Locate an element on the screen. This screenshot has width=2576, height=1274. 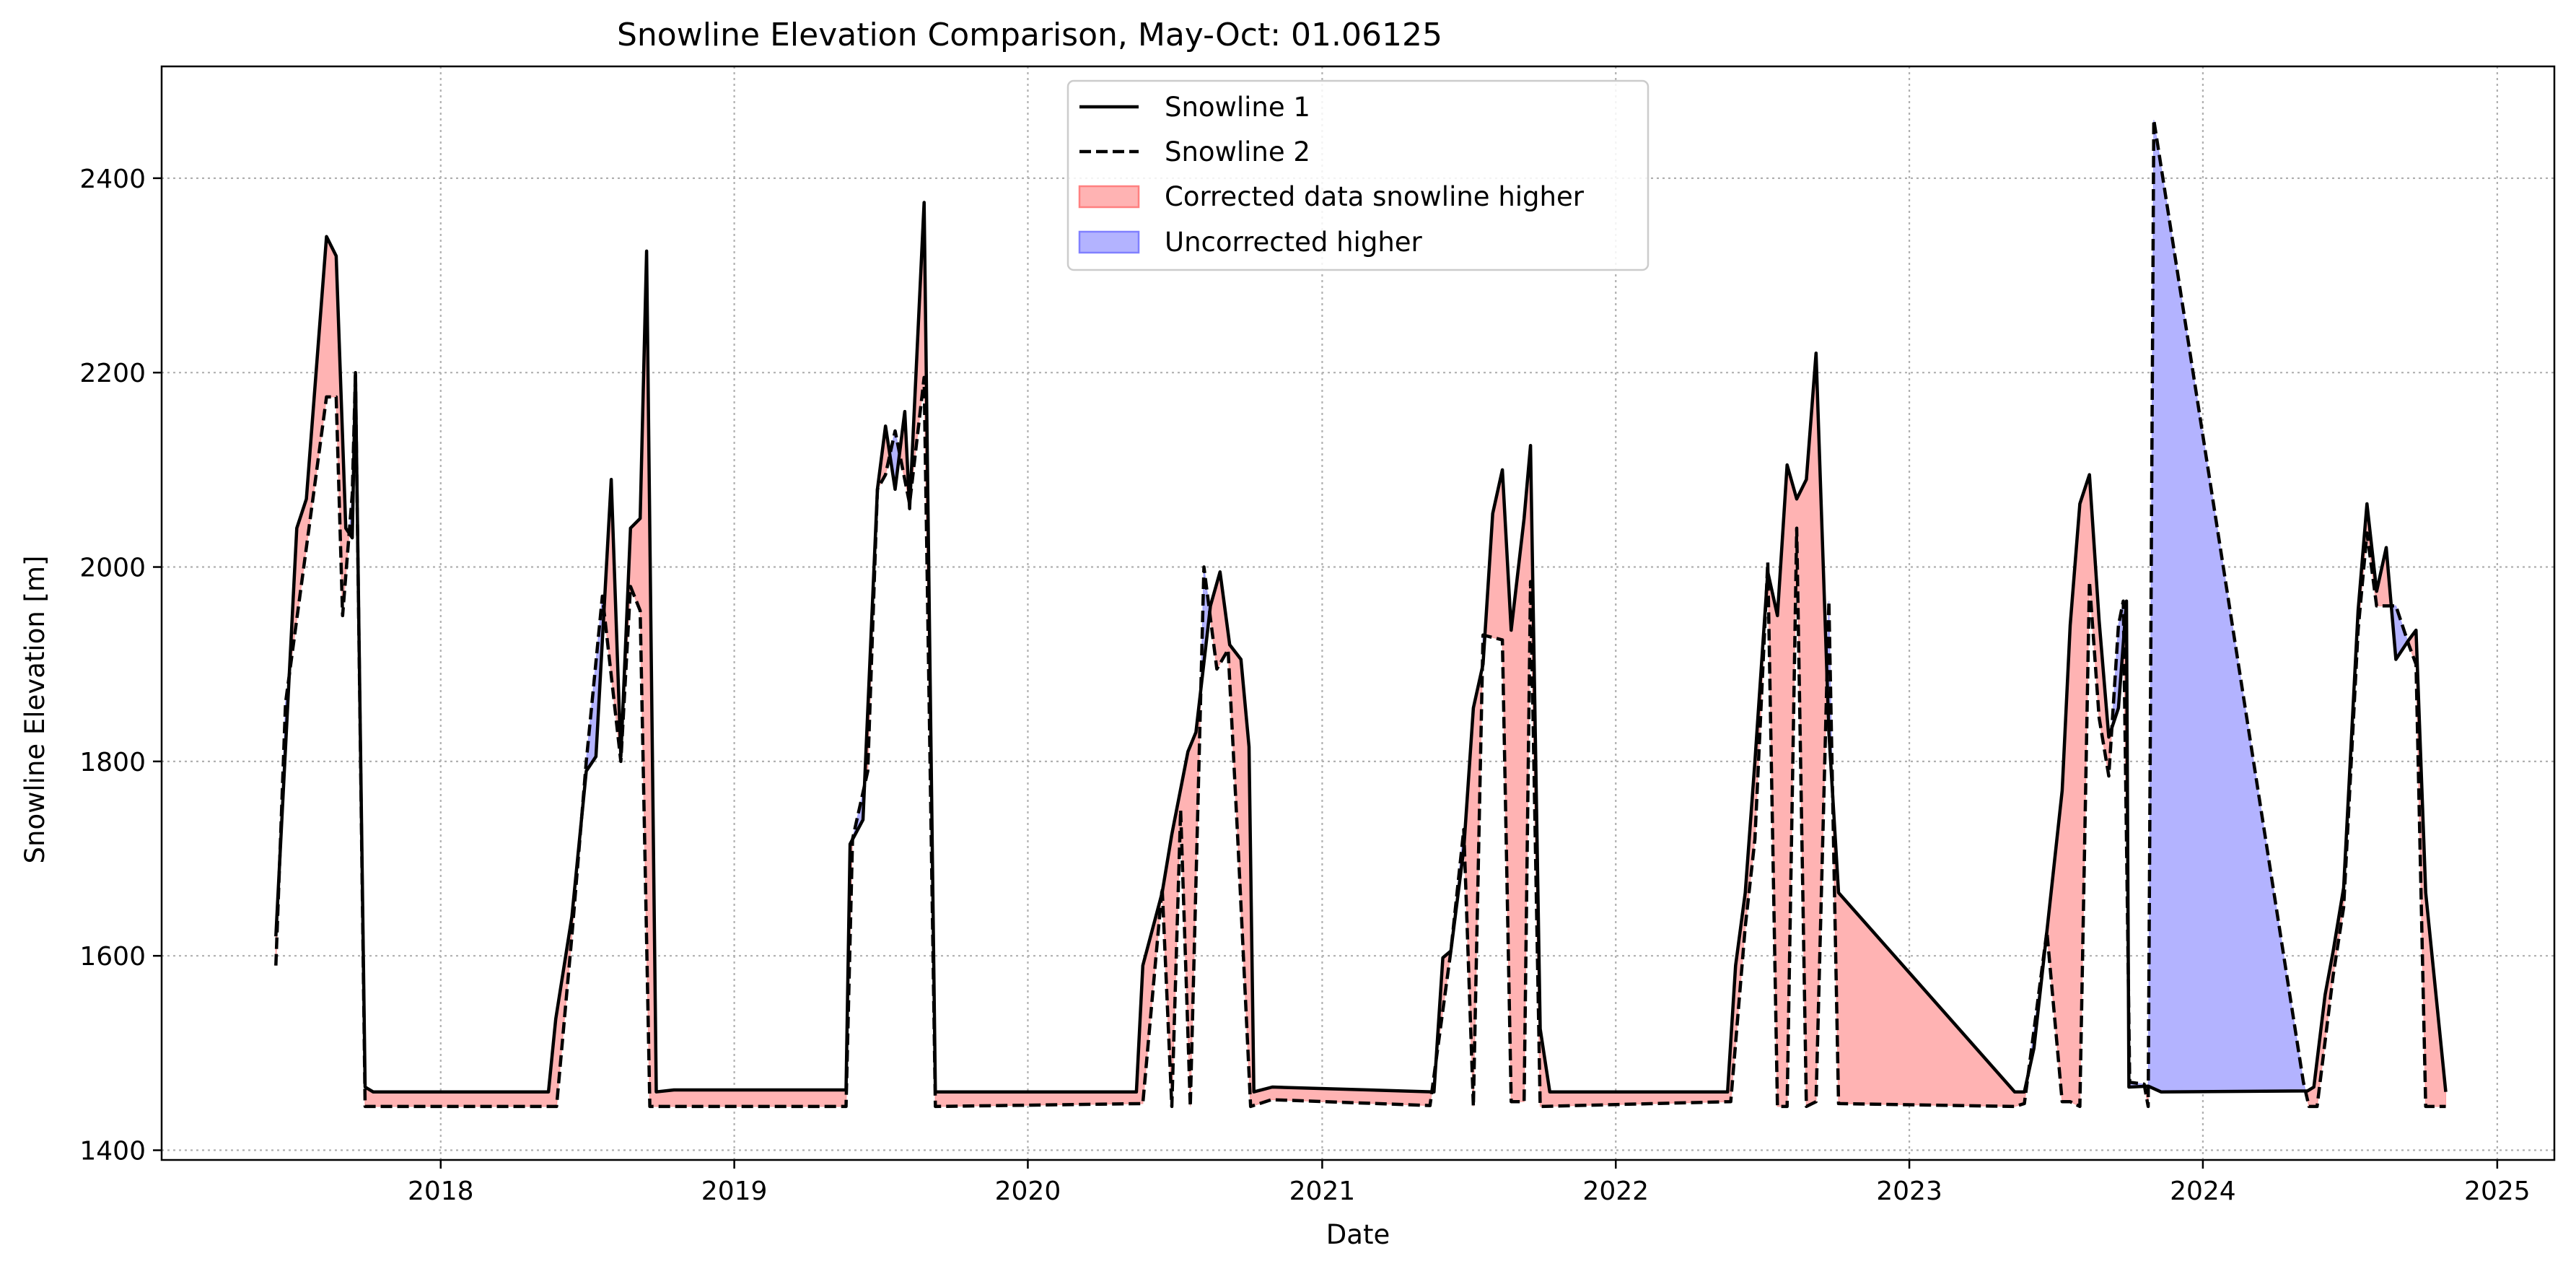
legend-swatch-uncorrected-higher is located at coordinates (1109, 242).